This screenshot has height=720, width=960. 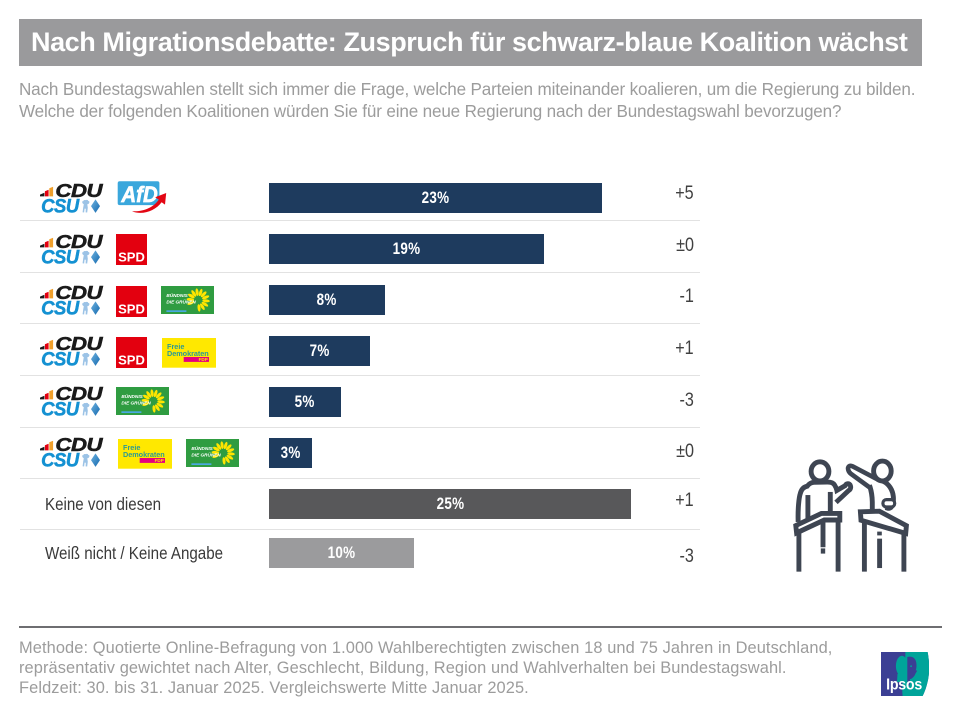 I want to click on svg-text: Ipsos, so click(x=904, y=685).